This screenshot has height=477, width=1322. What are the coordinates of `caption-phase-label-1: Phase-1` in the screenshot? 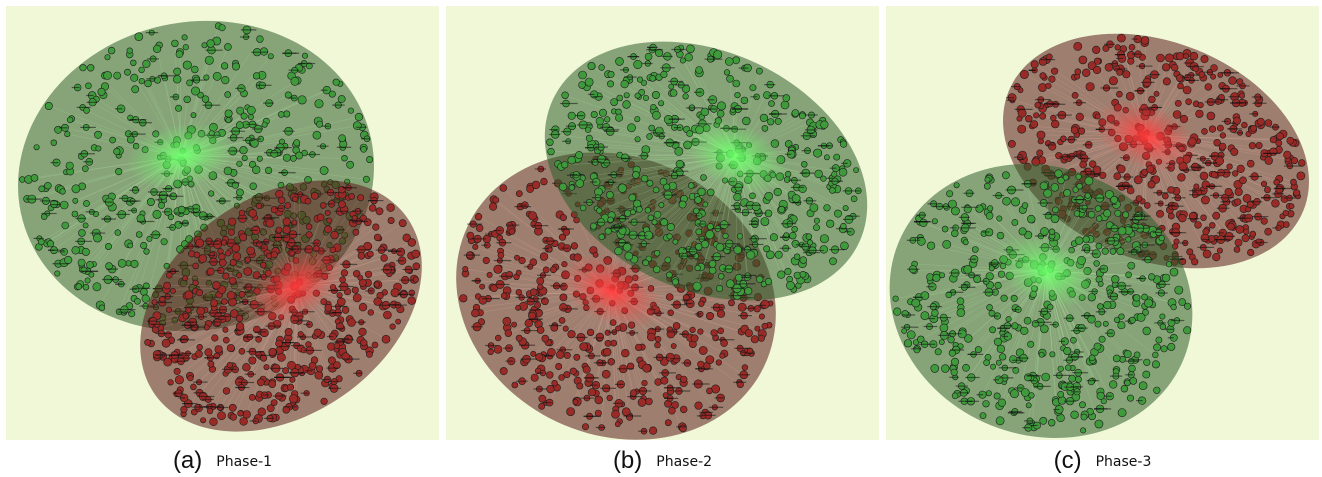 It's located at (244, 462).